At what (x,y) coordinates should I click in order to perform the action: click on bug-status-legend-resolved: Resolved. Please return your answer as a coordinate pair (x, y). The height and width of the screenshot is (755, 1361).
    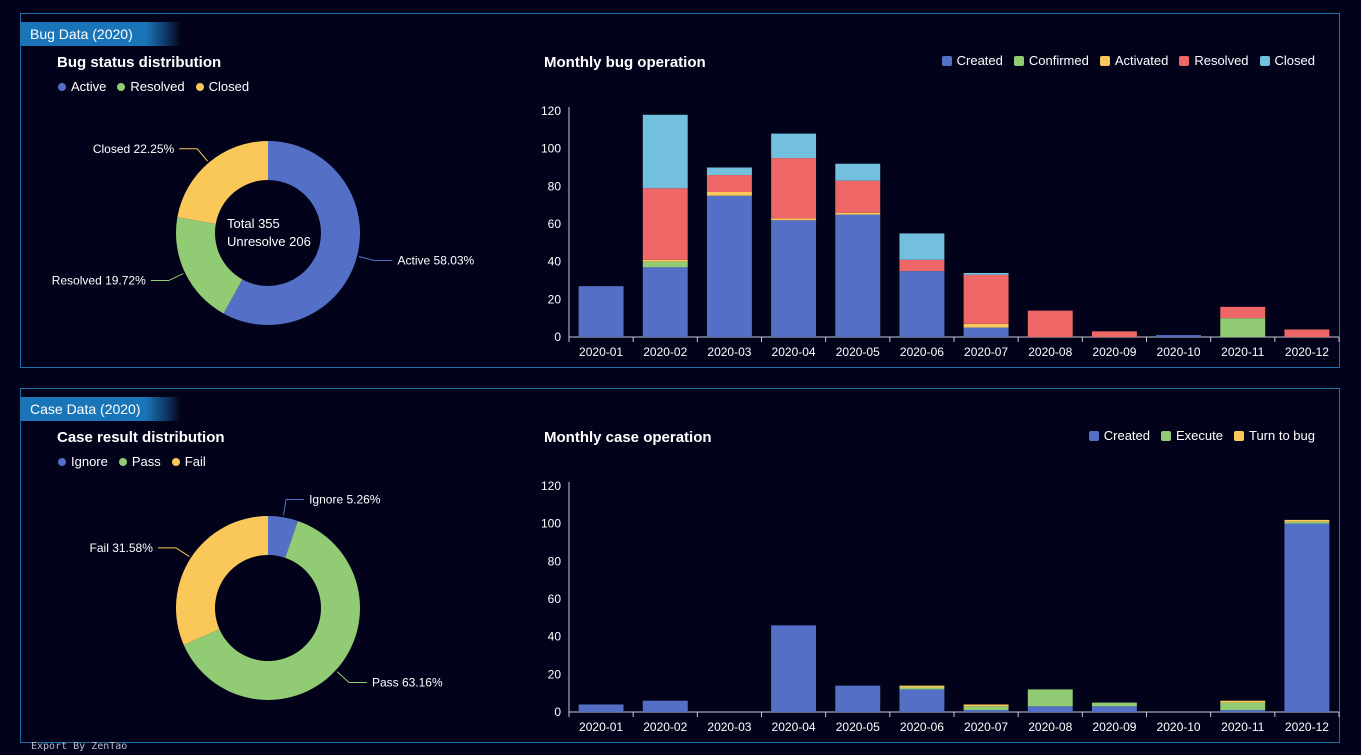
    Looking at the image, I should click on (151, 86).